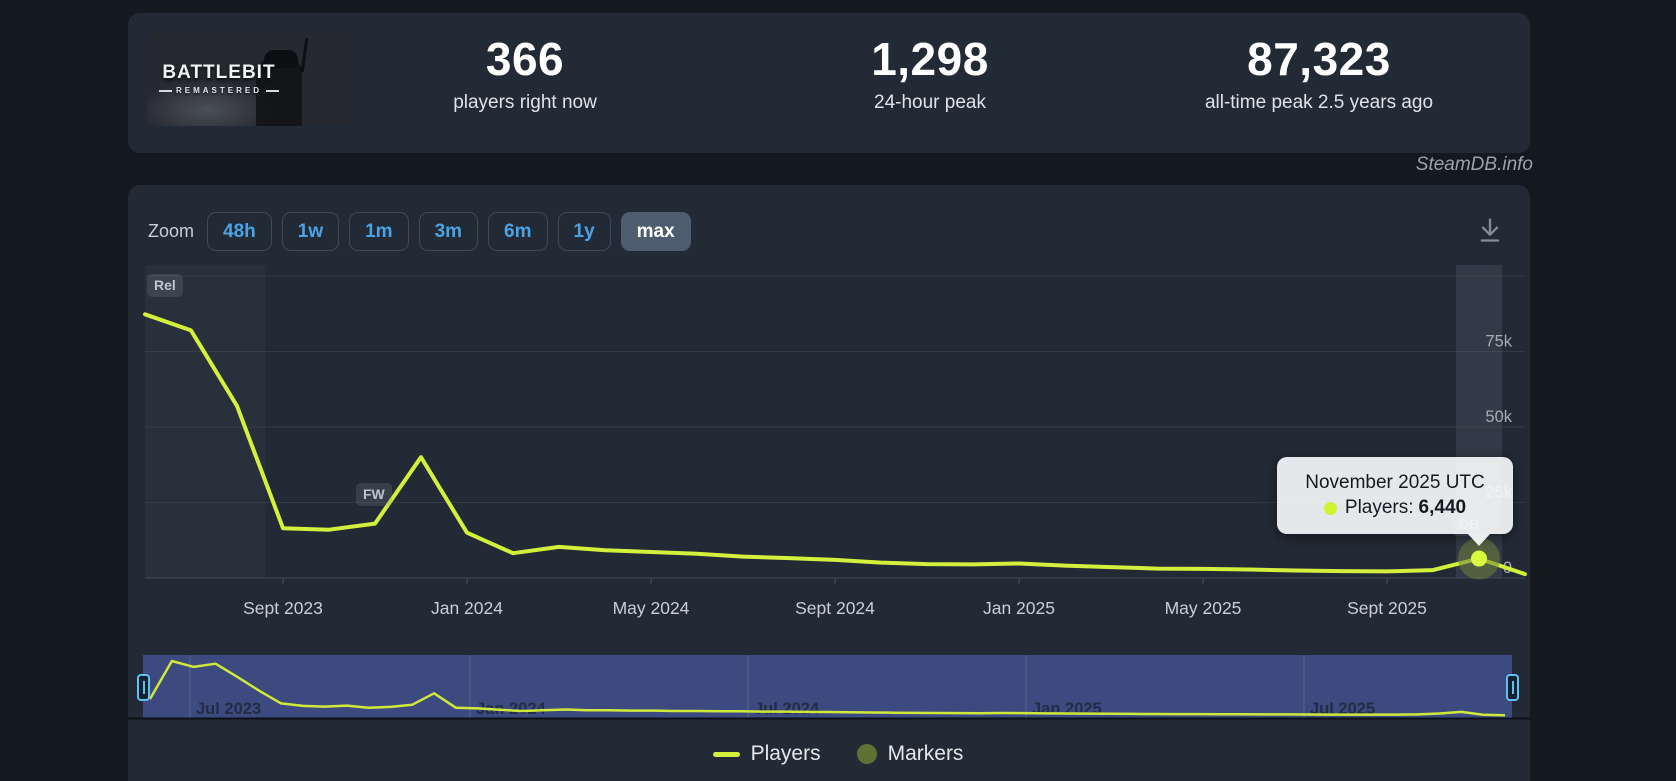  I want to click on tooltip-players-row: Players: 6,440, so click(1395, 508).